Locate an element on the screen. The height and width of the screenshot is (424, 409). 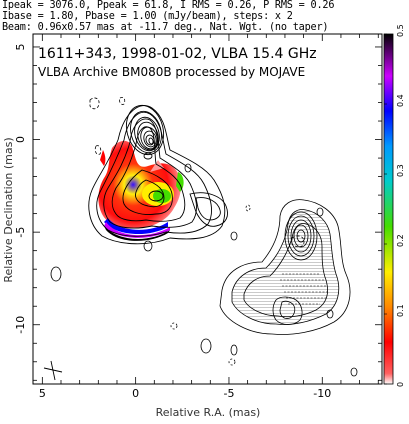
x-tick-label: -10 is located at coordinates (322, 393).